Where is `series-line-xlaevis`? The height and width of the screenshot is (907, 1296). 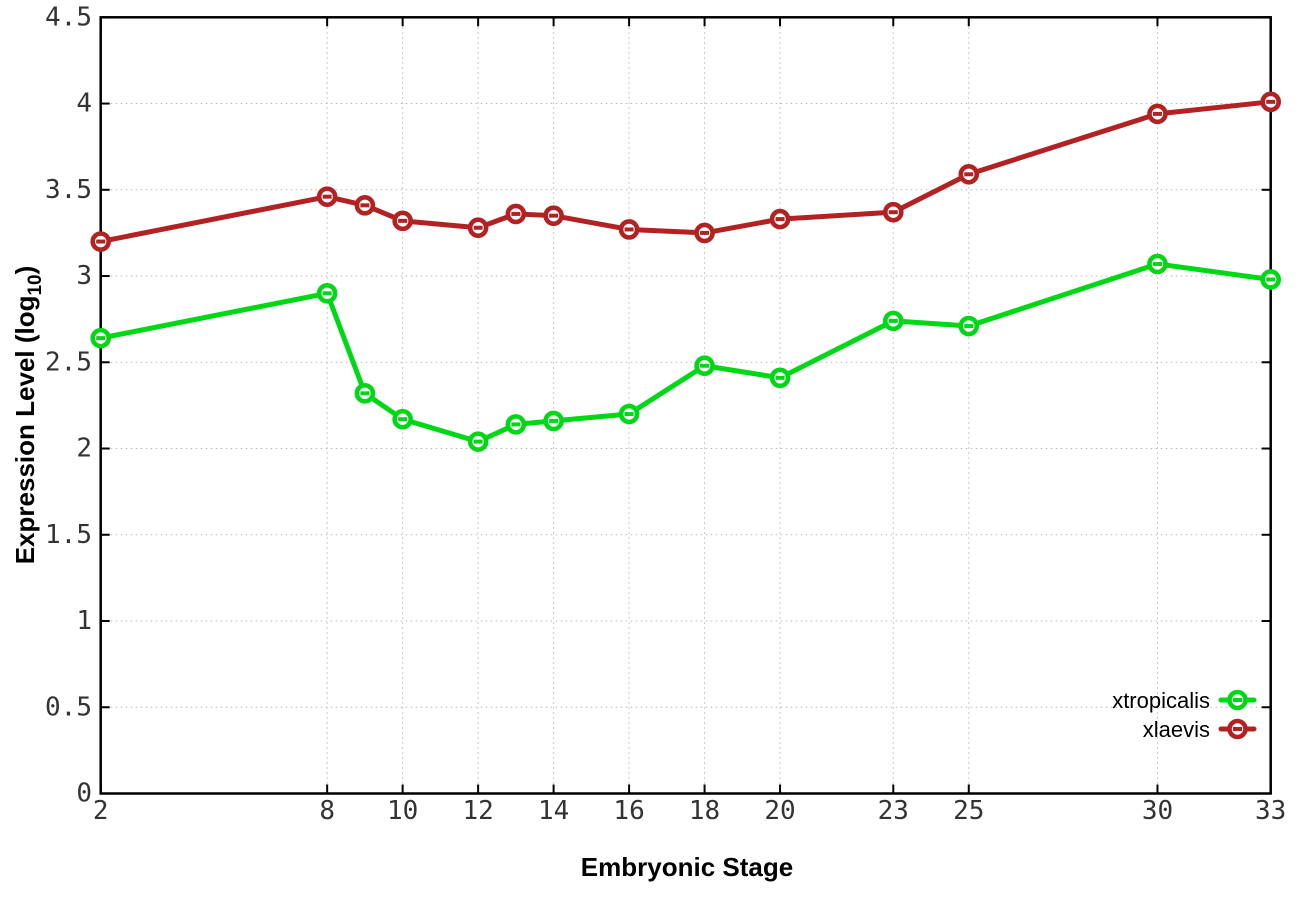
series-line-xlaevis is located at coordinates (686, 172).